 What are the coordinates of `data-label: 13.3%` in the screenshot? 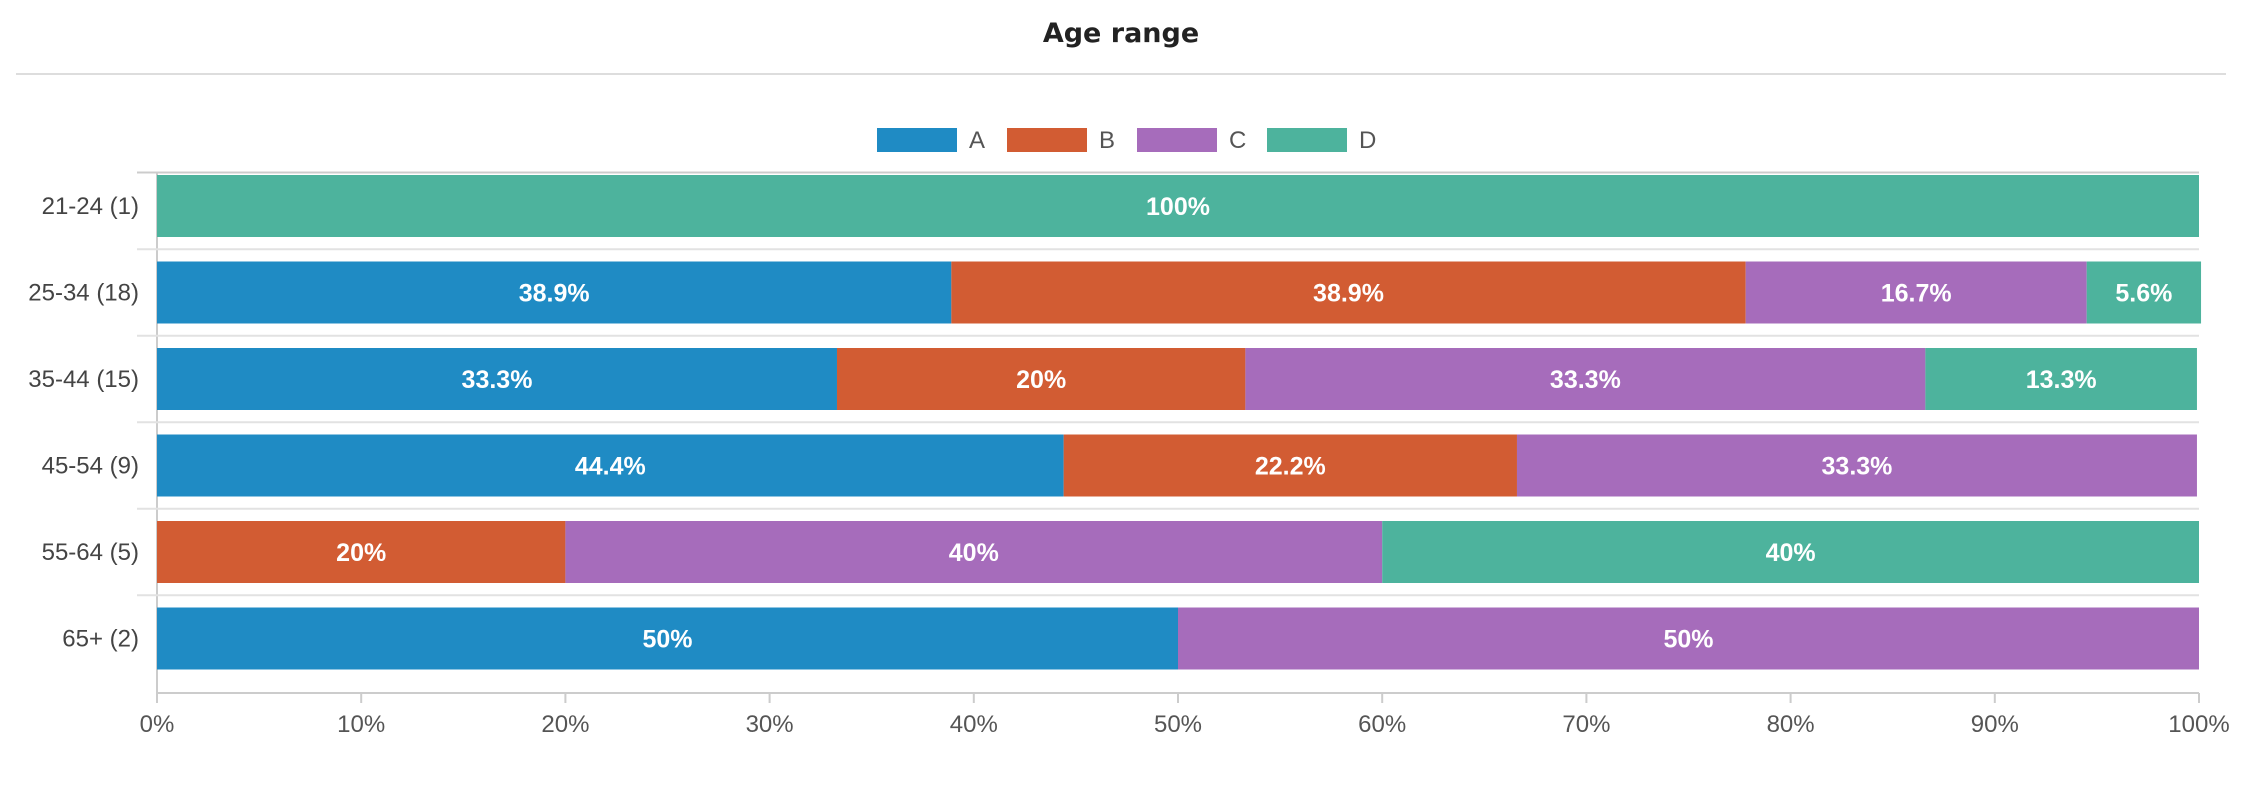 It's located at (2061, 380).